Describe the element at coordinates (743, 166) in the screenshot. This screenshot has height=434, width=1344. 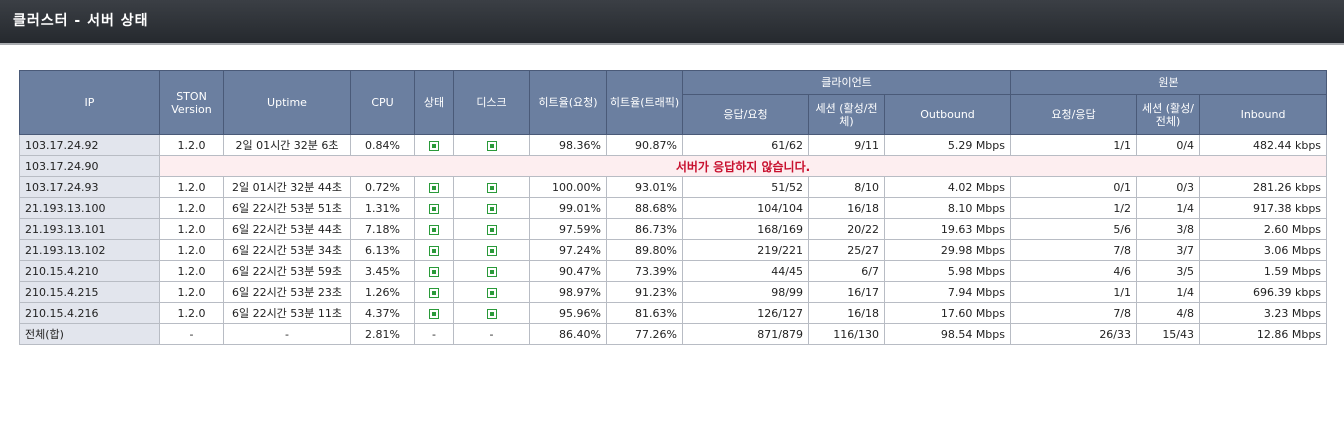
I see `server-error-message: 서버가 응답하지 않습니다.` at that location.